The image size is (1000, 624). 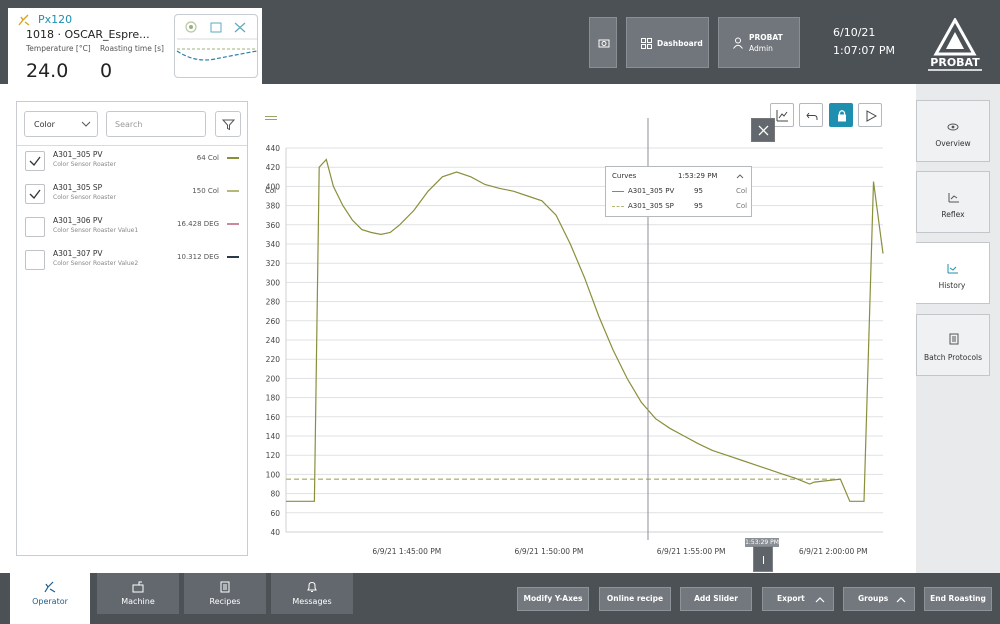 I want to click on filter-button, so click(x=228, y=124).